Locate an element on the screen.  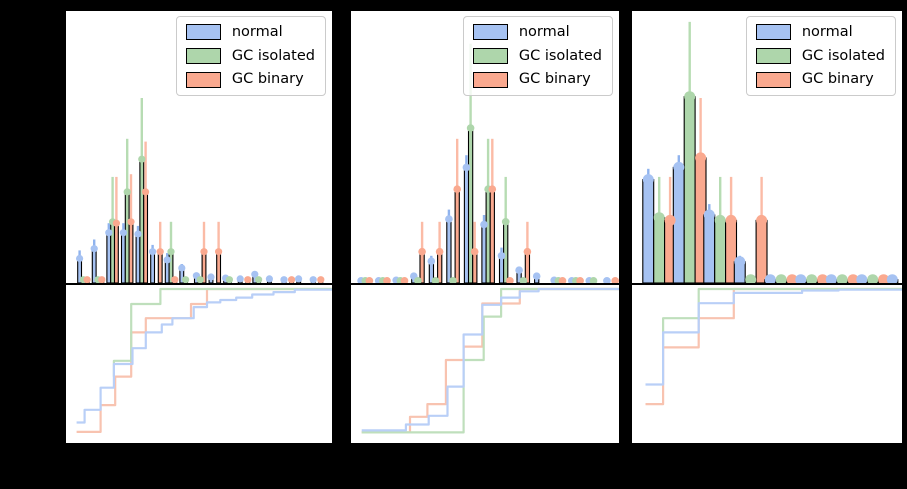
panel-1-cdf-plot is located at coordinates (204, 360).